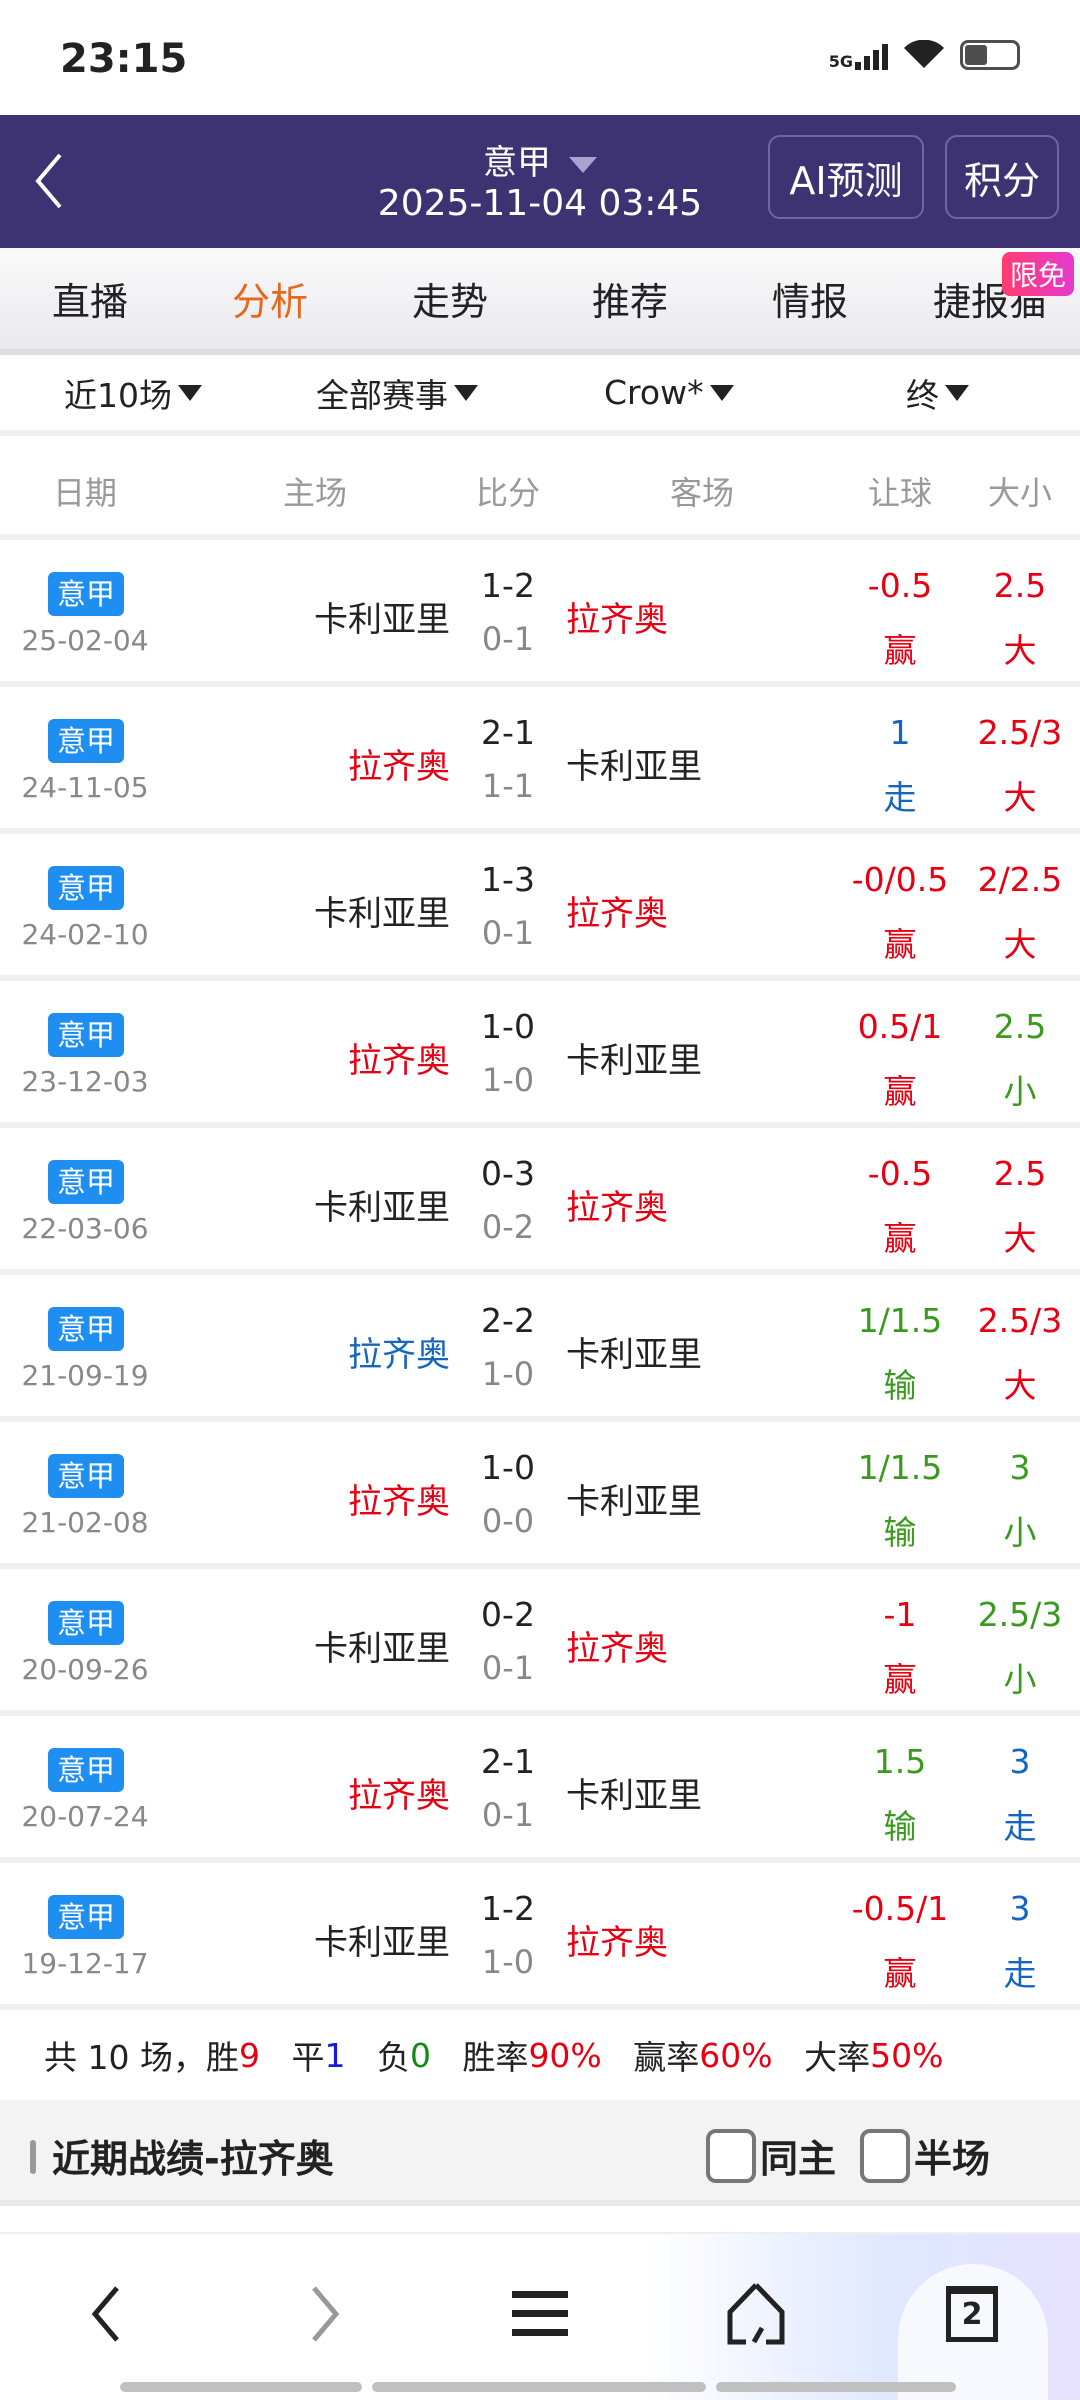  I want to click on match-date: 21-02-08, so click(85, 1522).